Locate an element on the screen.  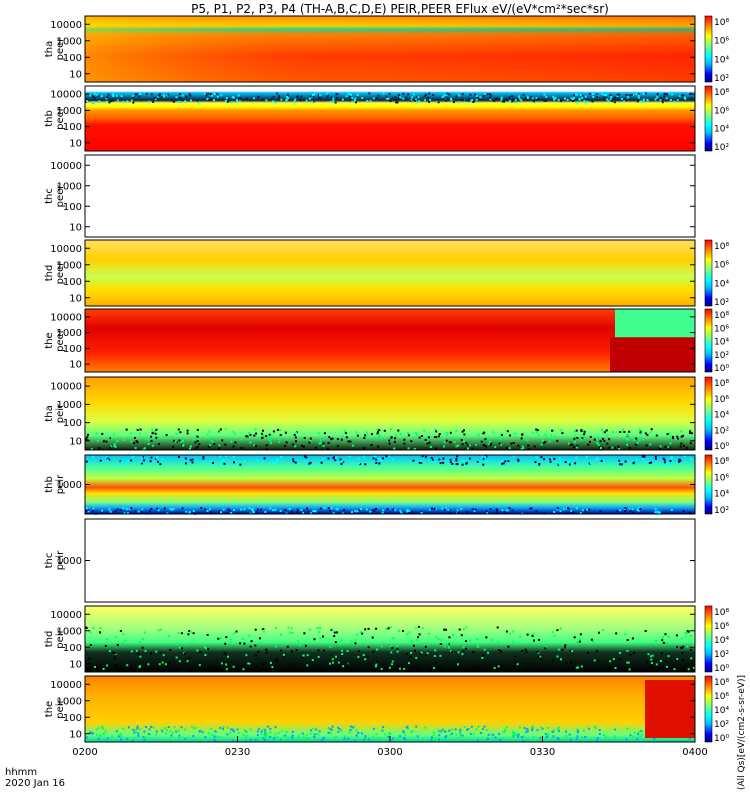
x-tick-label: 0330 is located at coordinates (542, 752).